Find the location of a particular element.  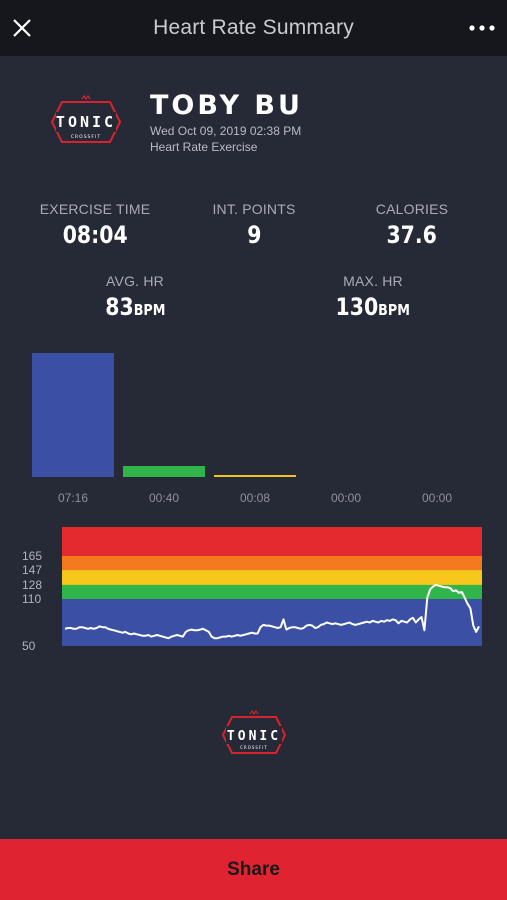

y-tick-label: 110 is located at coordinates (31, 599).